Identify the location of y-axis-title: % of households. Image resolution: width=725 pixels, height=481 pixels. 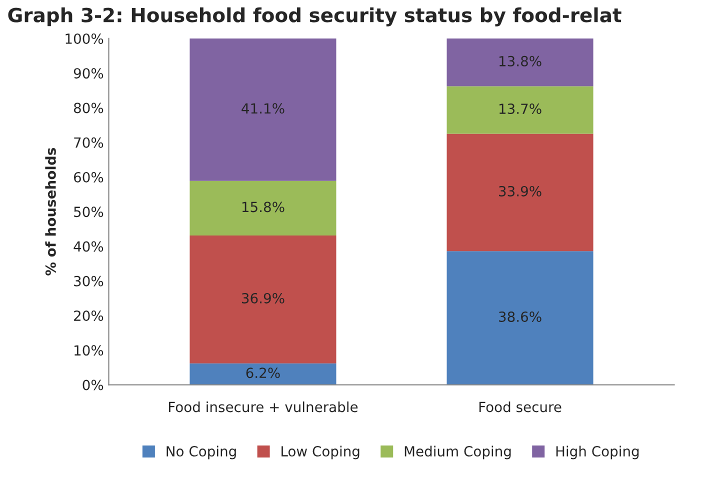
(50, 212).